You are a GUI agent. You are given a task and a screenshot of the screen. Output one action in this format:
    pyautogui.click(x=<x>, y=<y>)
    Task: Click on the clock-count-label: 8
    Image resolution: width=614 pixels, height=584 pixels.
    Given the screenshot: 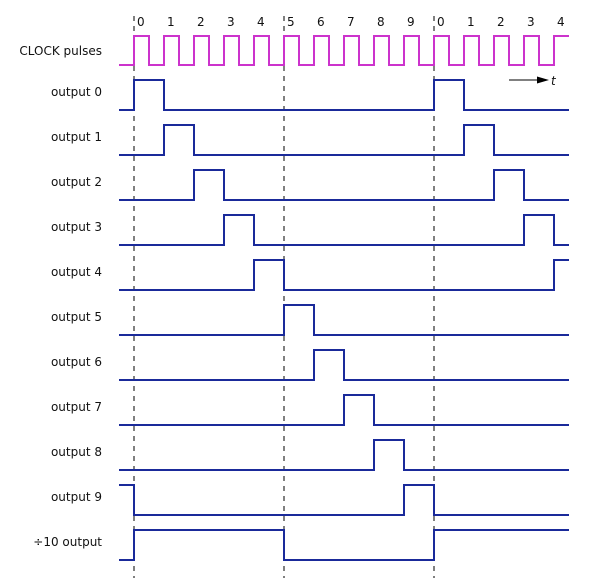 What is the action you would take?
    pyautogui.click(x=381, y=22)
    